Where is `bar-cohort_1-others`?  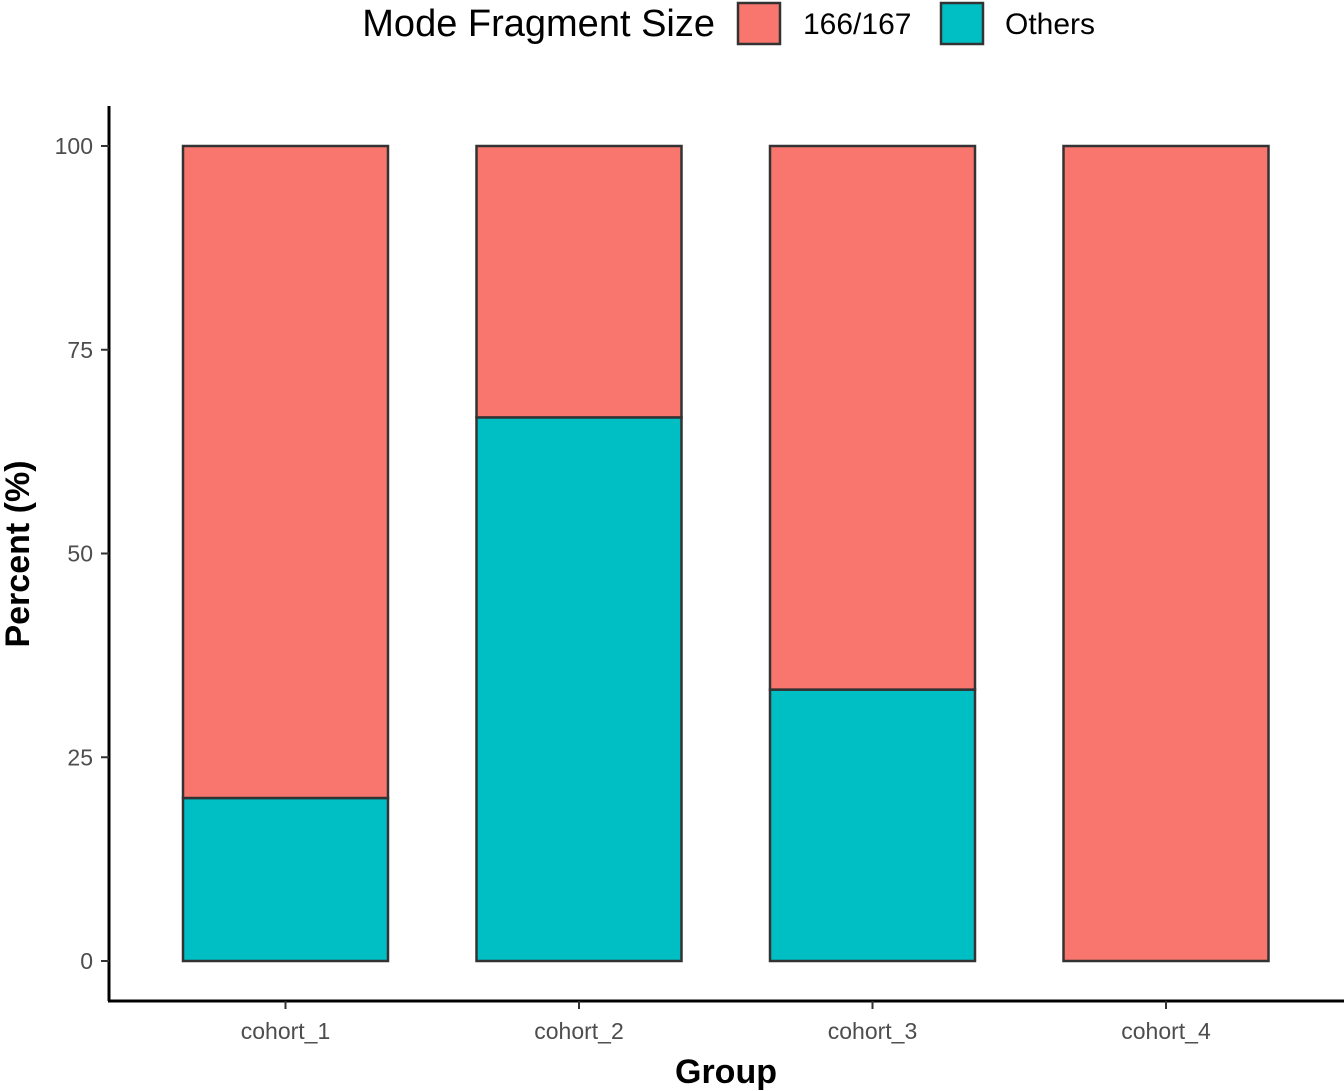 bar-cohort_1-others is located at coordinates (285, 879).